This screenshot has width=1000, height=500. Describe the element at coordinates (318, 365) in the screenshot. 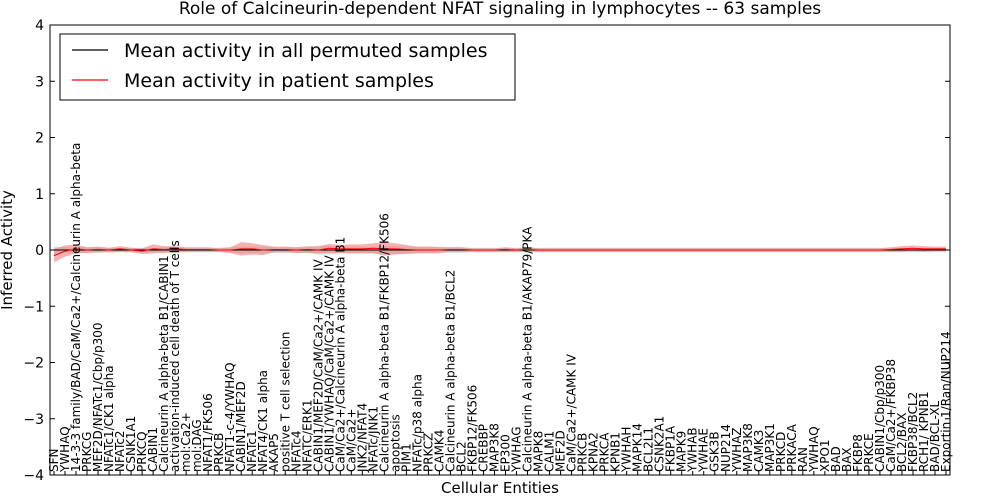

I see `category-label: CABIN1/MEF2D/CaM/Ca2+/CAMK IV` at that location.